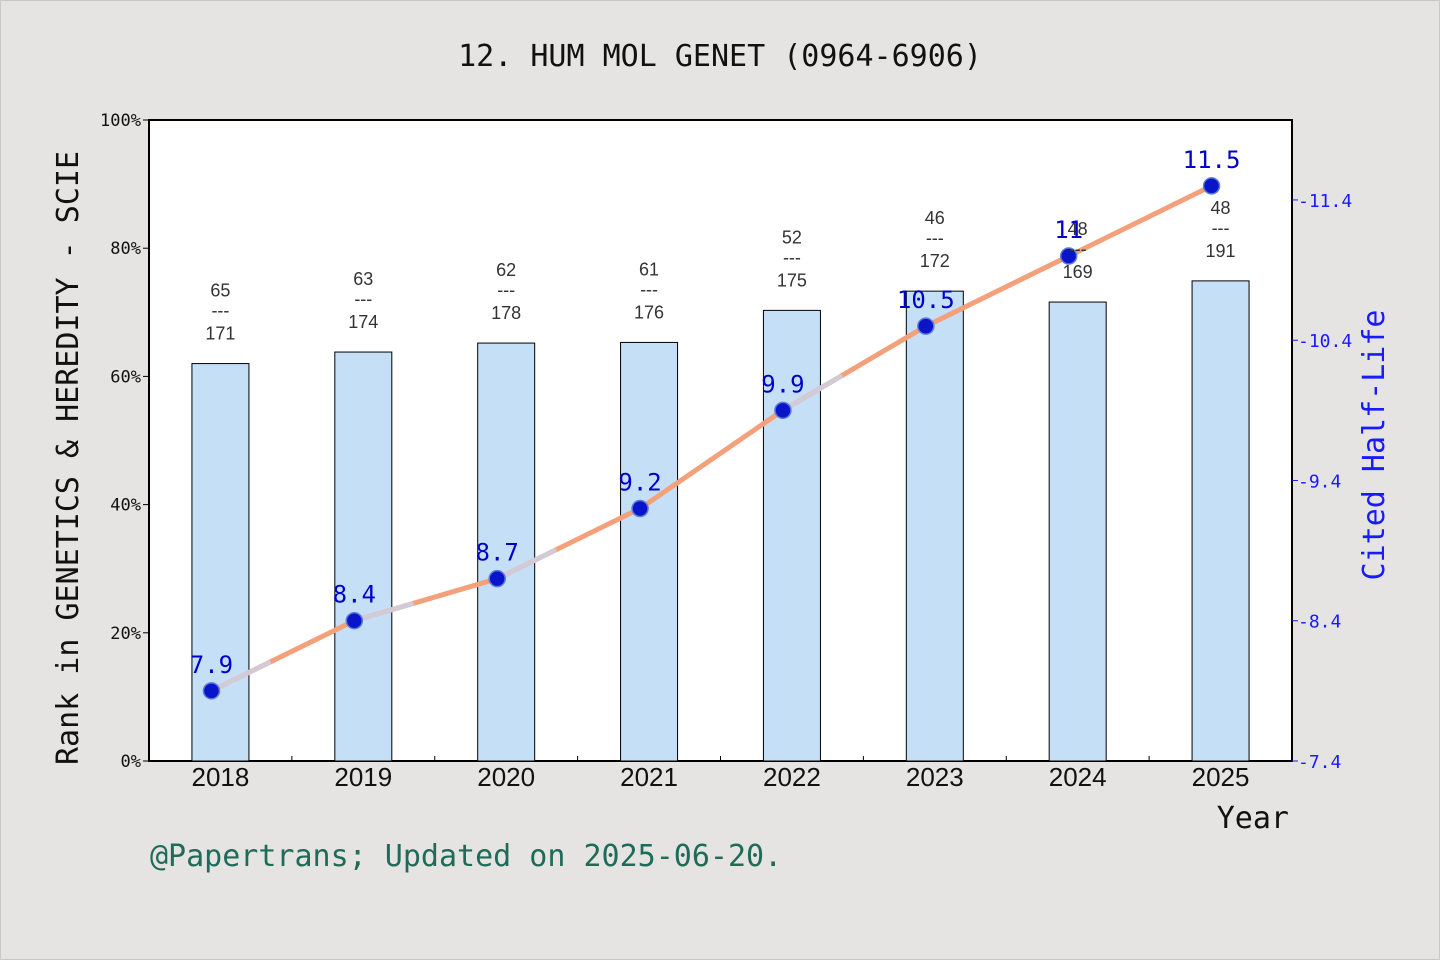 The width and height of the screenshot is (1440, 960). I want to click on y-tick-label: 40%, so click(125, 506).